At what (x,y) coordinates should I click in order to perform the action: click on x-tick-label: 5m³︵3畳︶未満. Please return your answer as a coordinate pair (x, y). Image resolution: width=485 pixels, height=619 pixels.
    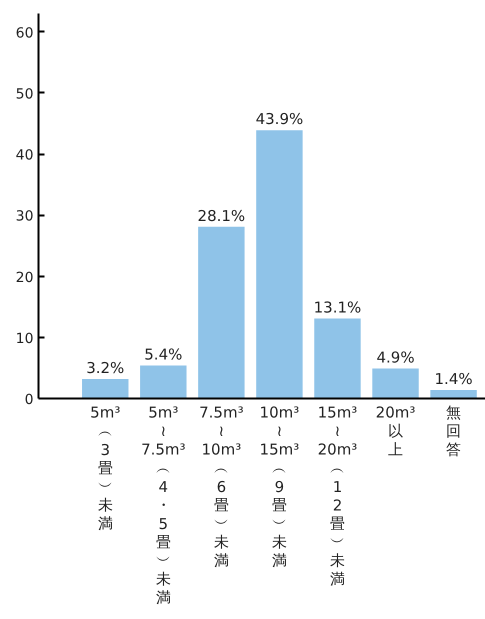
    Looking at the image, I should click on (105, 468).